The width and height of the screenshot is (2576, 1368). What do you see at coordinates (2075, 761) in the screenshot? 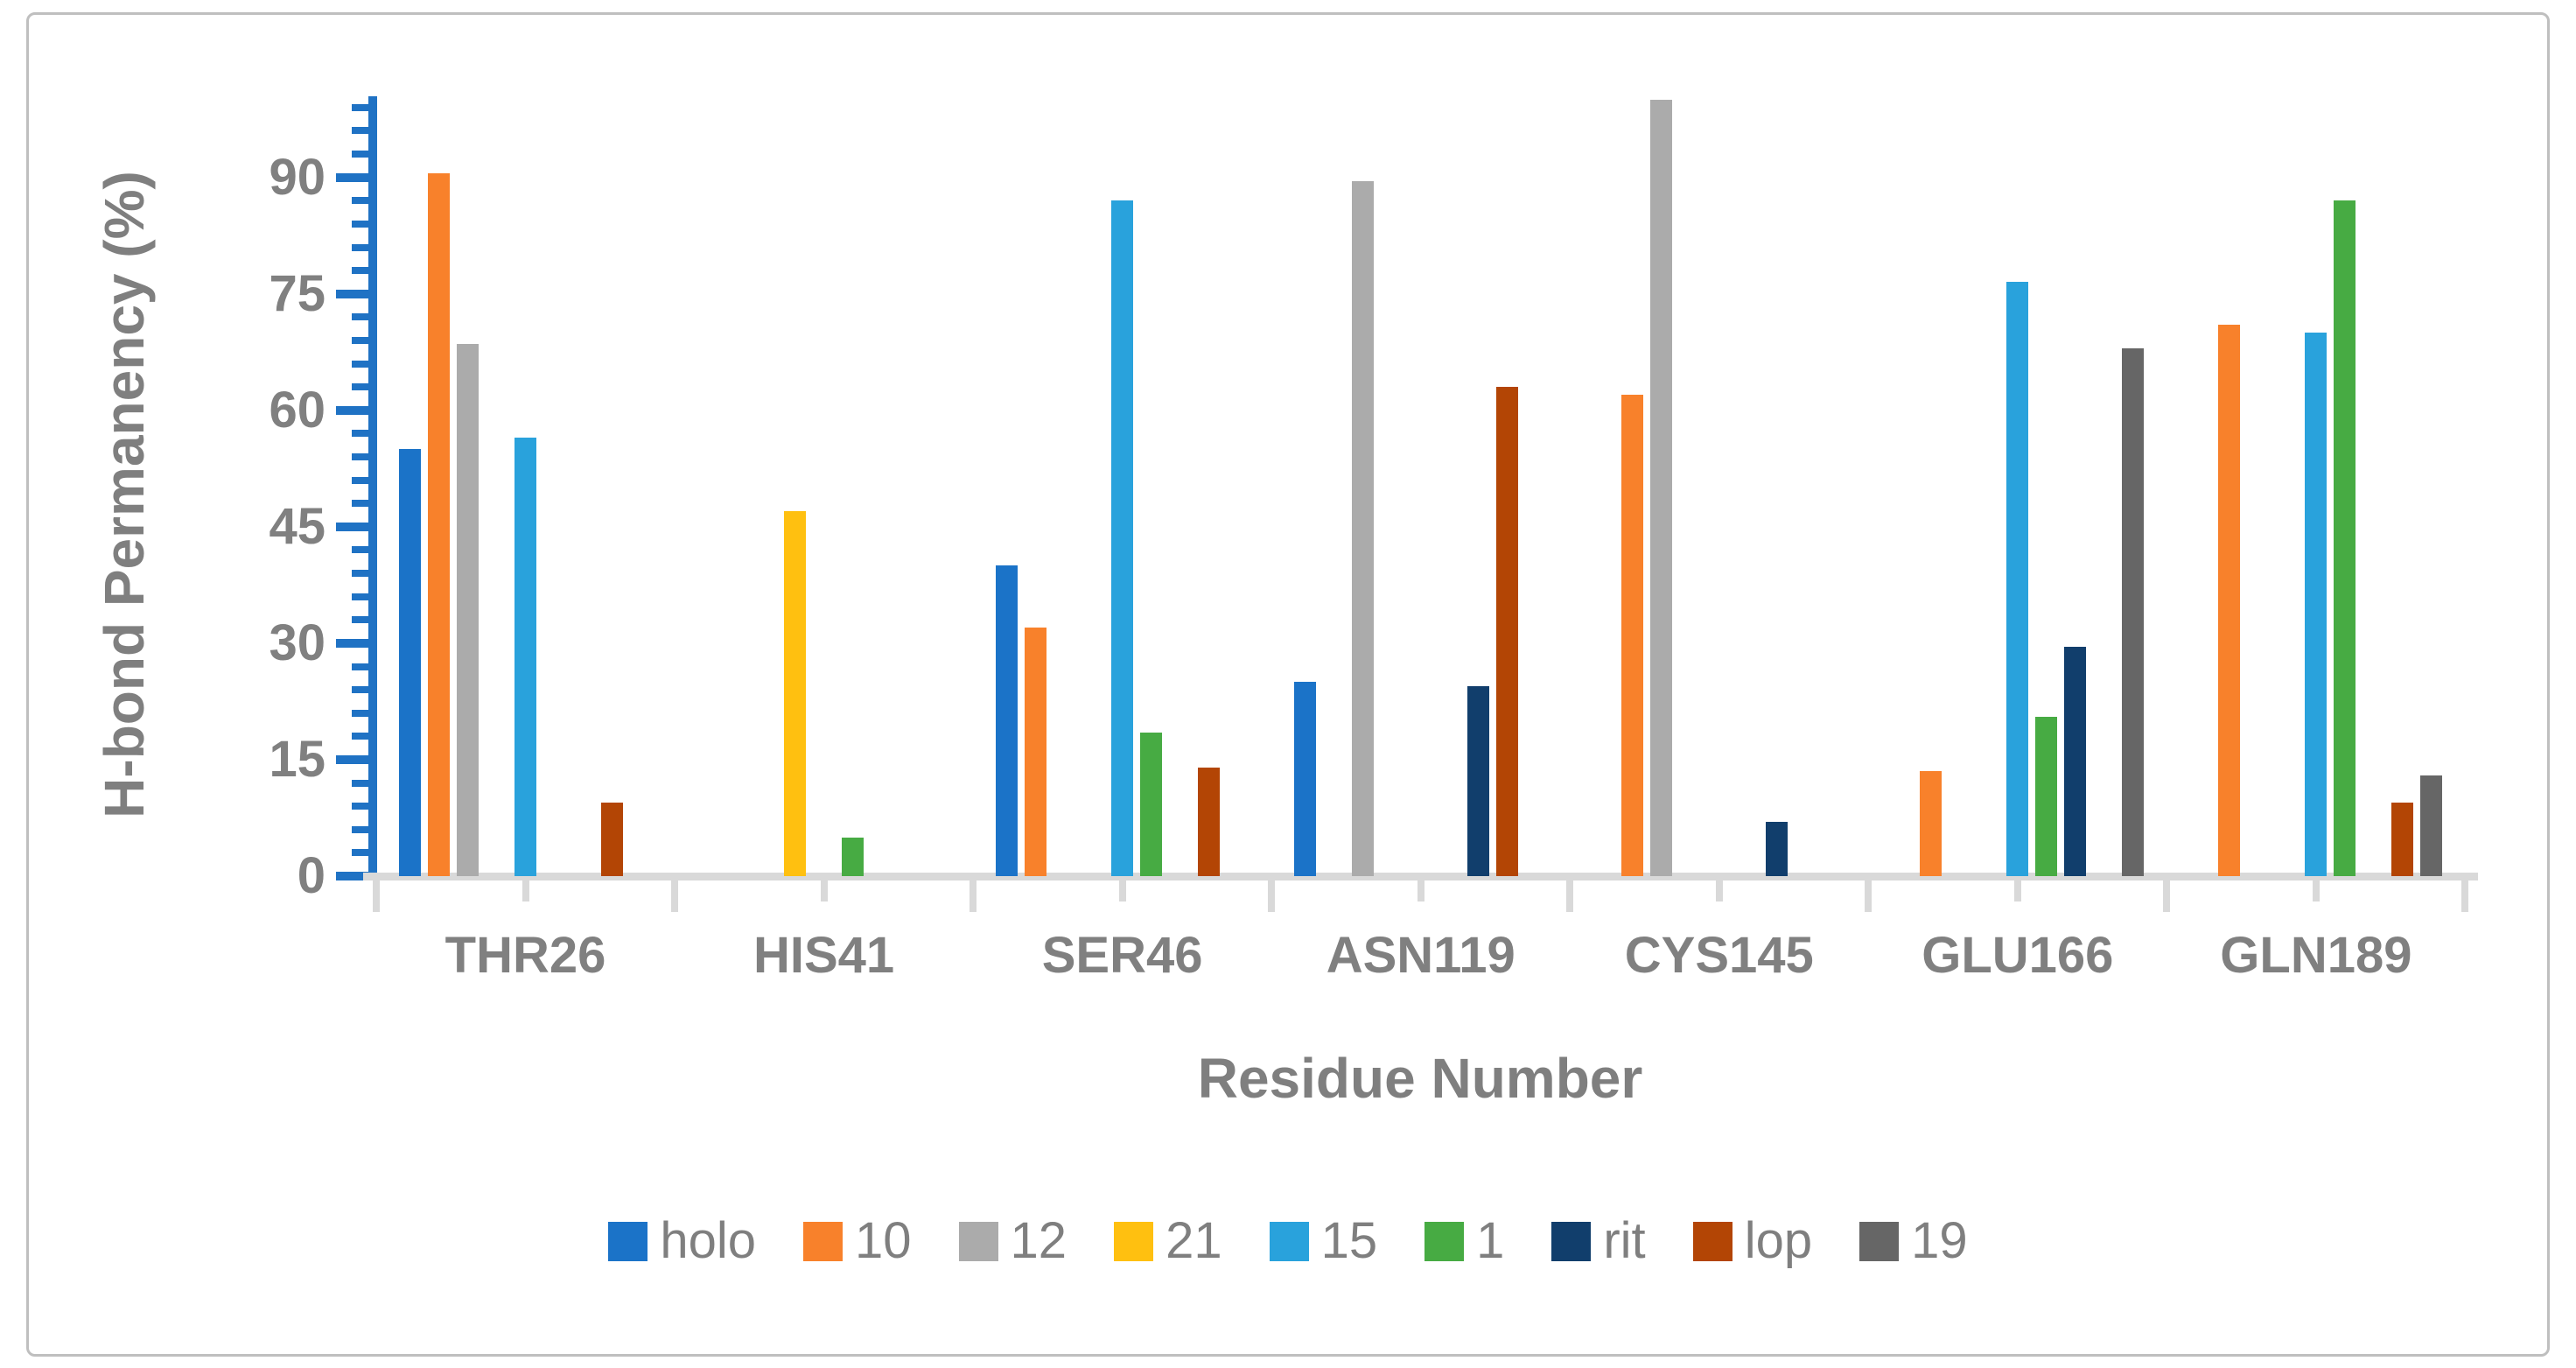
I see `bar-rit-GLU166` at bounding box center [2075, 761].